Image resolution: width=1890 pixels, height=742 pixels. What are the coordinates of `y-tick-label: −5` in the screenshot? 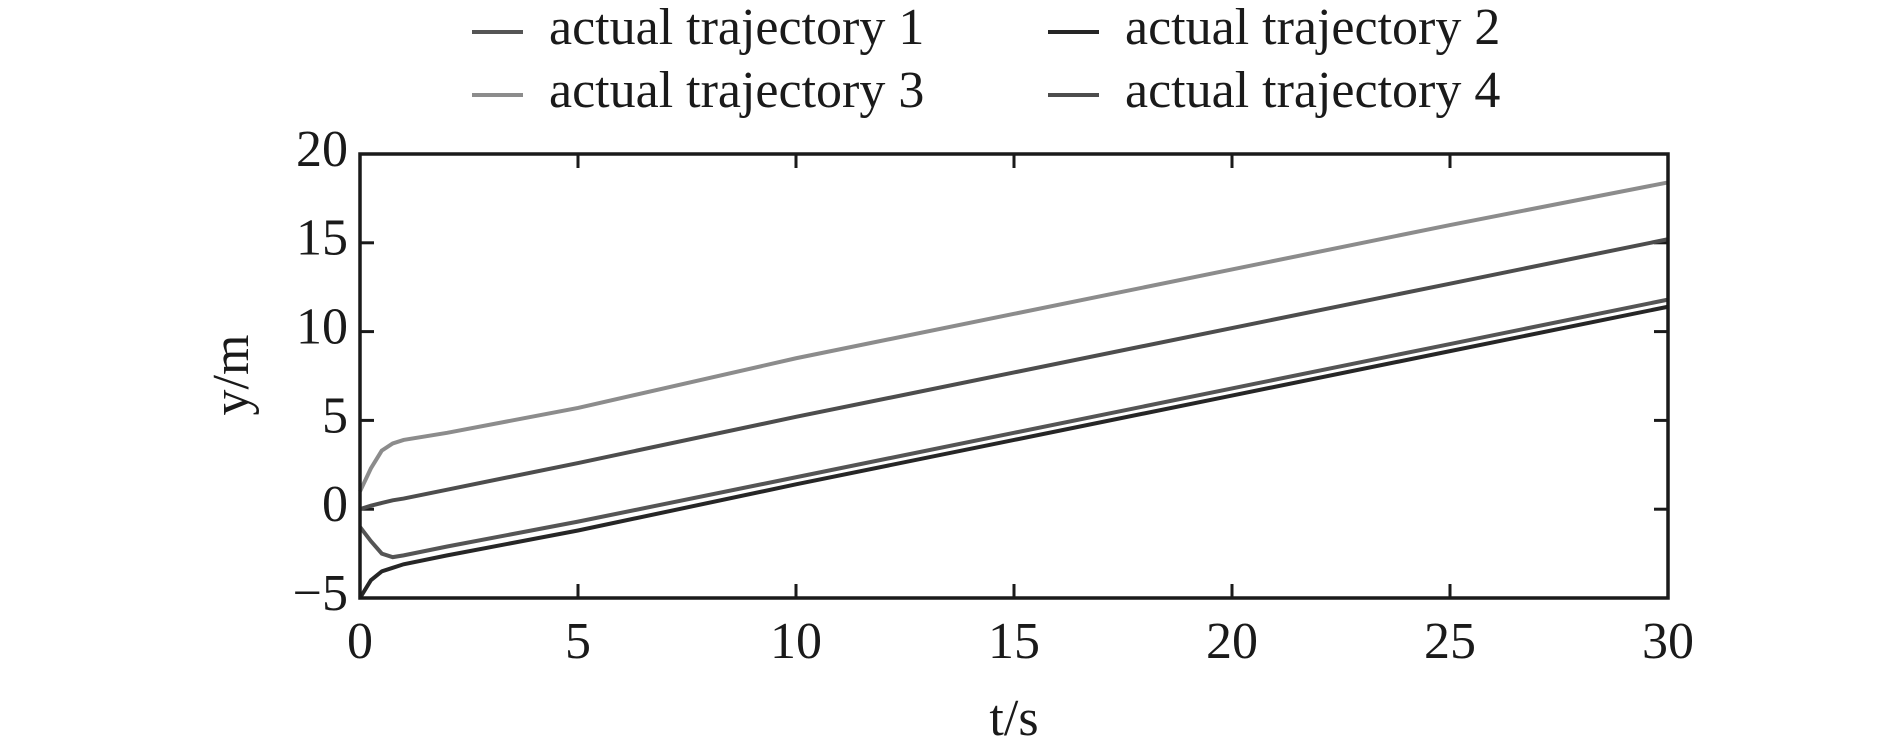 It's located at (320, 593).